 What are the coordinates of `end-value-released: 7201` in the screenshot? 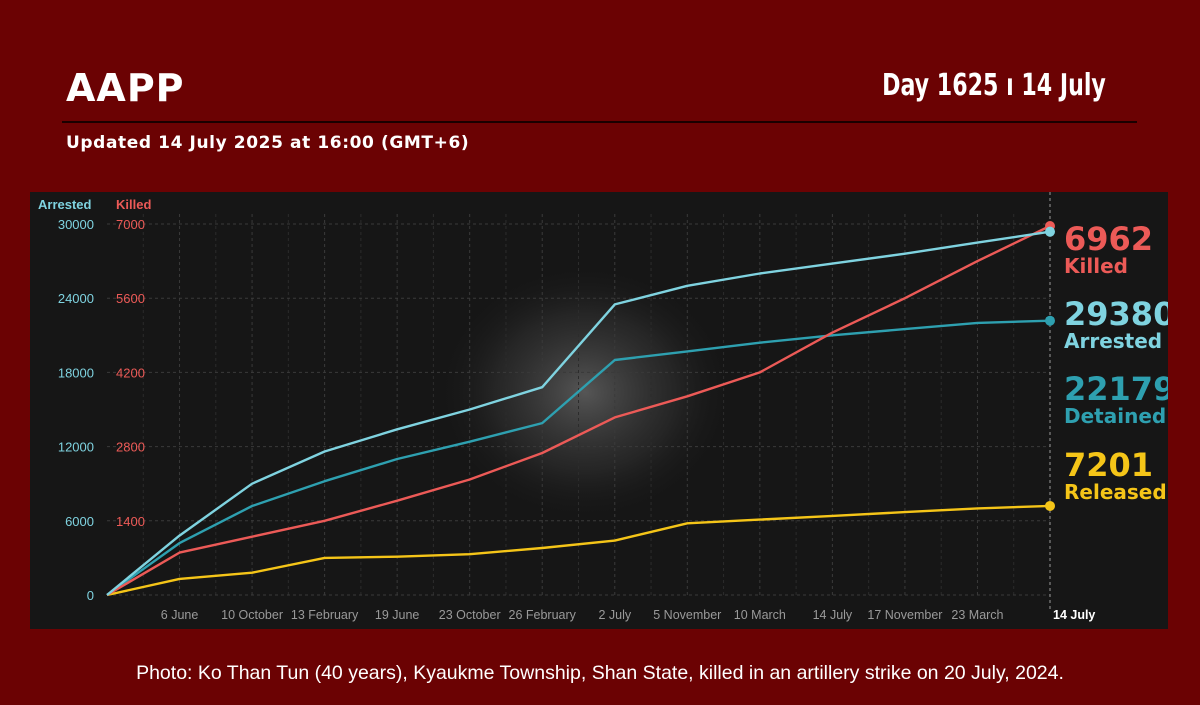 It's located at (1108, 465).